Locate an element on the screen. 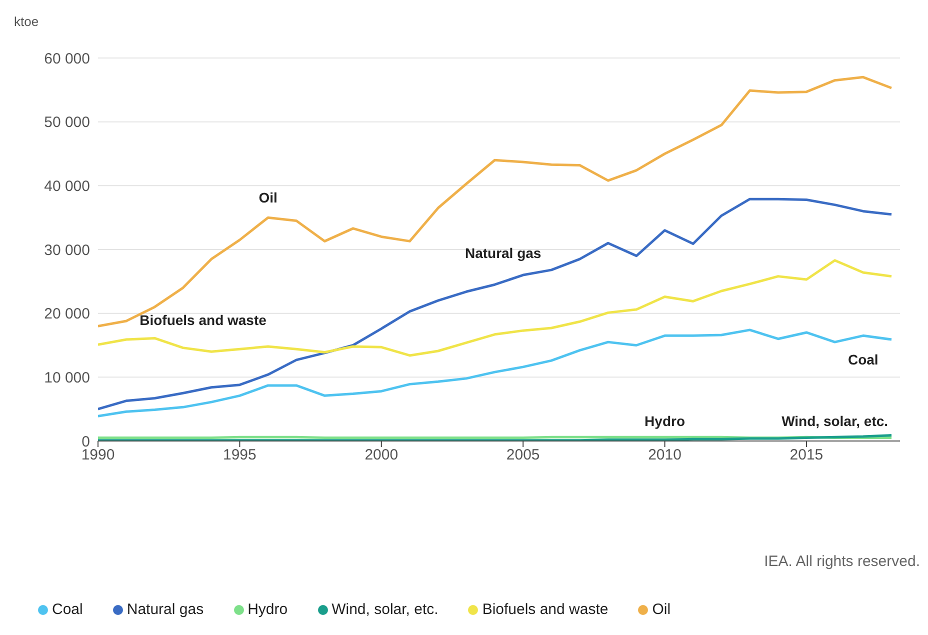 This screenshot has height=635, width=928. line-series is located at coordinates (495, 373).